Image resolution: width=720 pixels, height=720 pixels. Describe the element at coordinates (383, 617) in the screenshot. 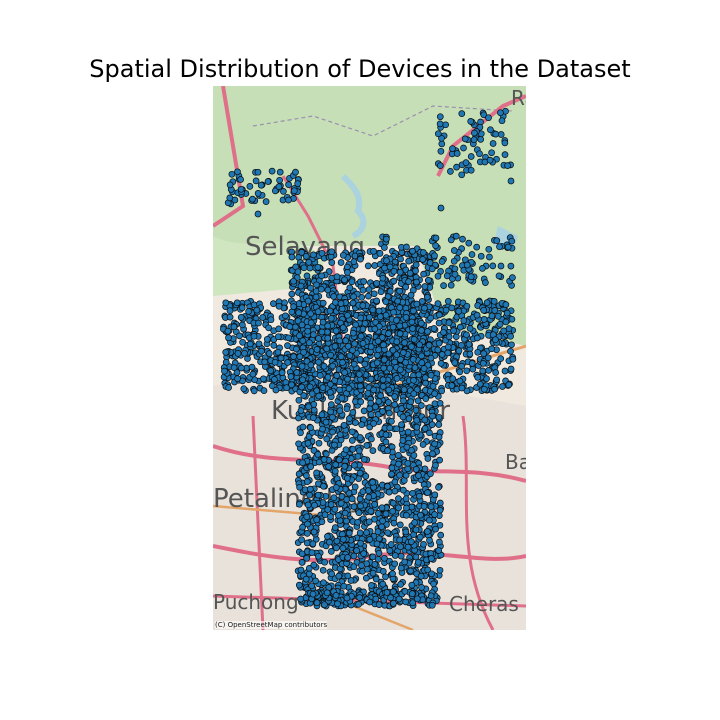

I see `secondary-road` at that location.